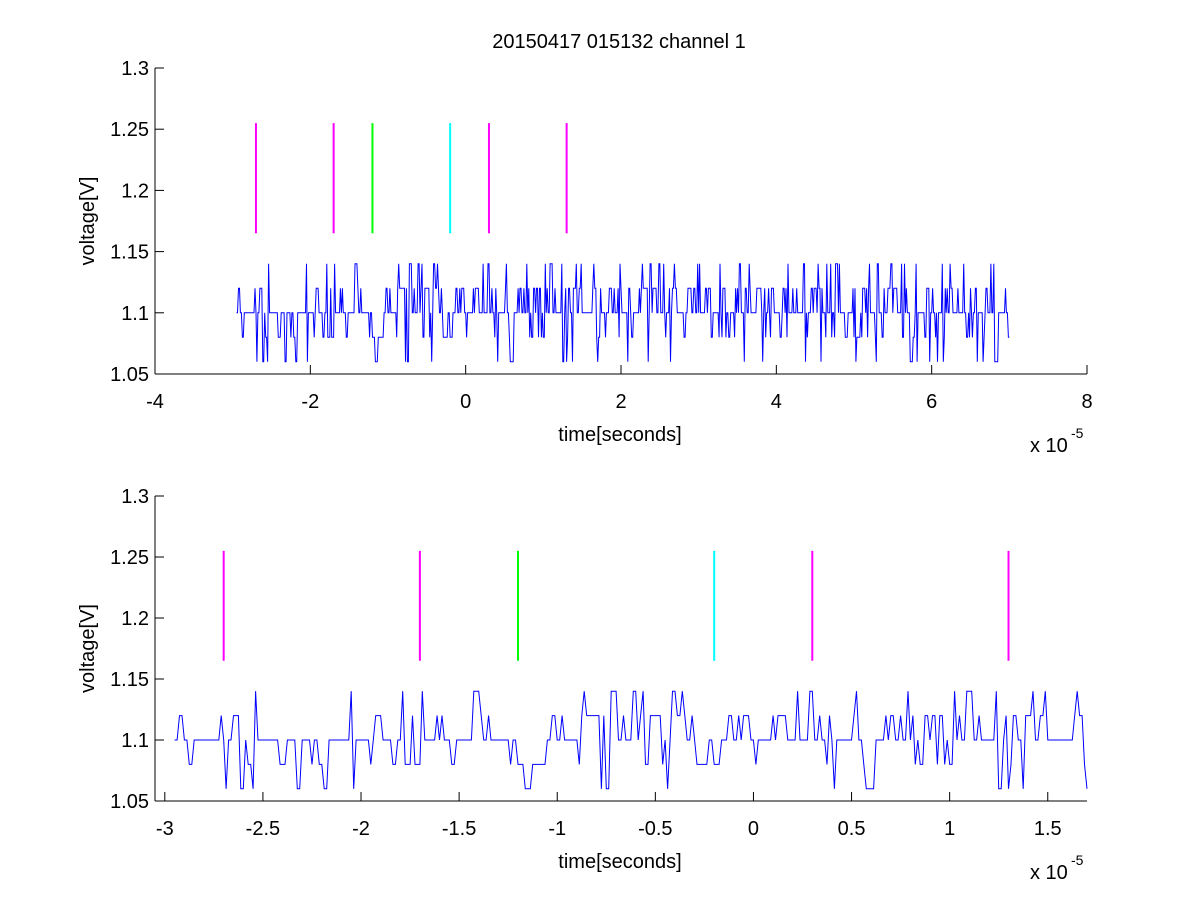  What do you see at coordinates (1086, 402) in the screenshot?
I see `x-tick-label: 8` at bounding box center [1086, 402].